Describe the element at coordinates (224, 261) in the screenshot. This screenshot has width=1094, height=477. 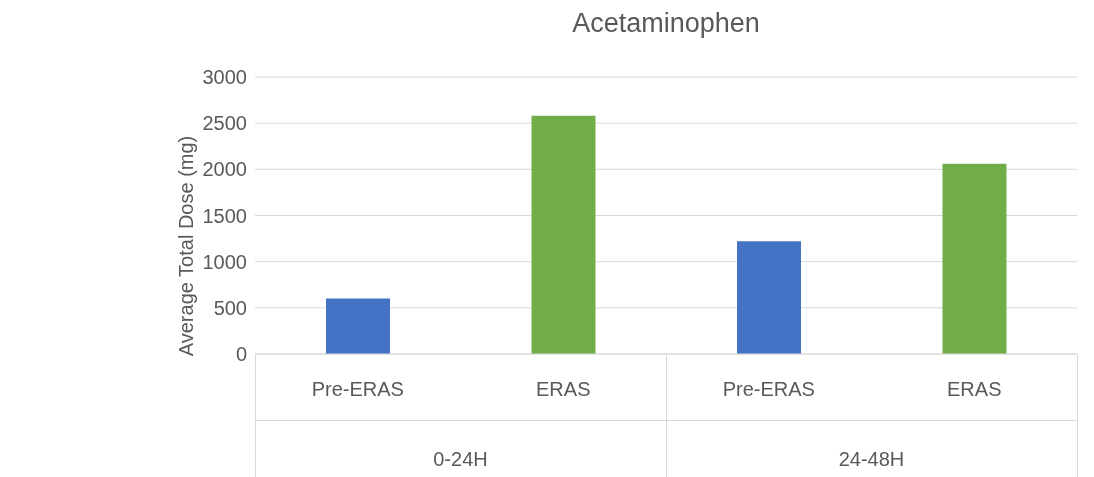
I see `y-tick-label: 1000` at that location.